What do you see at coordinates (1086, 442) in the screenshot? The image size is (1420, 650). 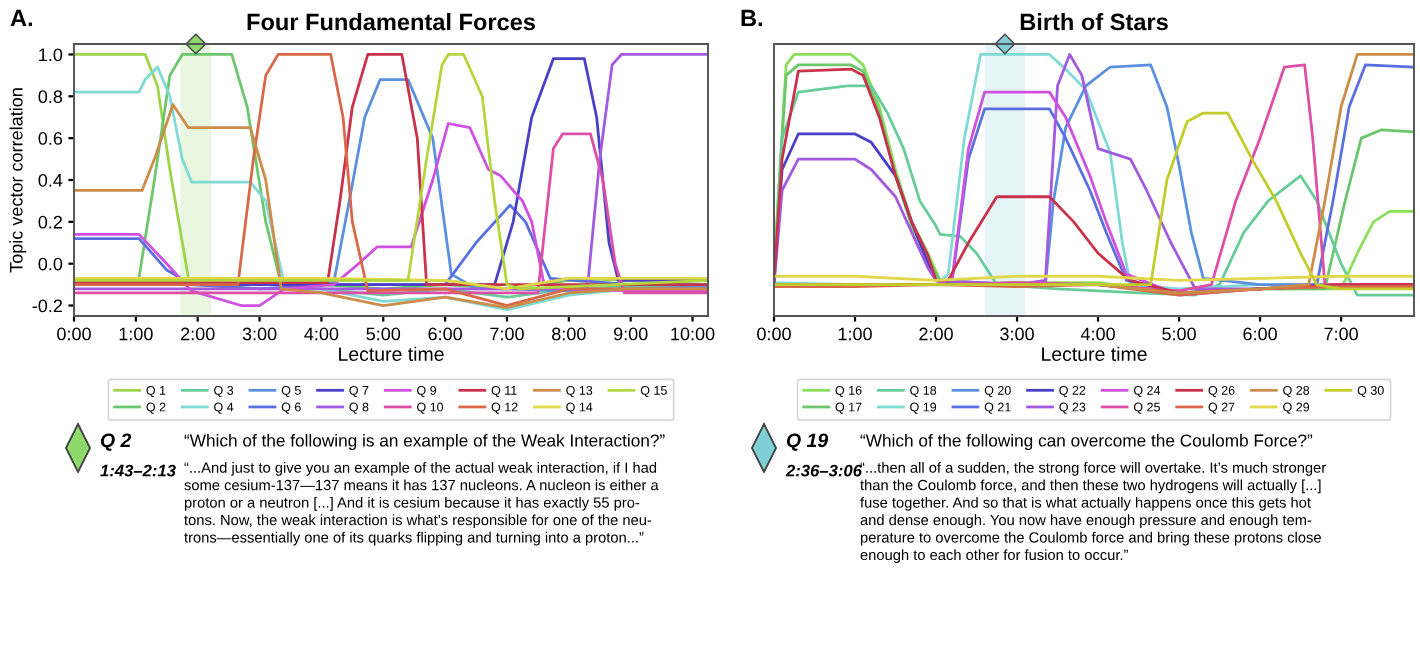 I see `text: “Which of the following can overcome the Coulomb Force?”` at bounding box center [1086, 442].